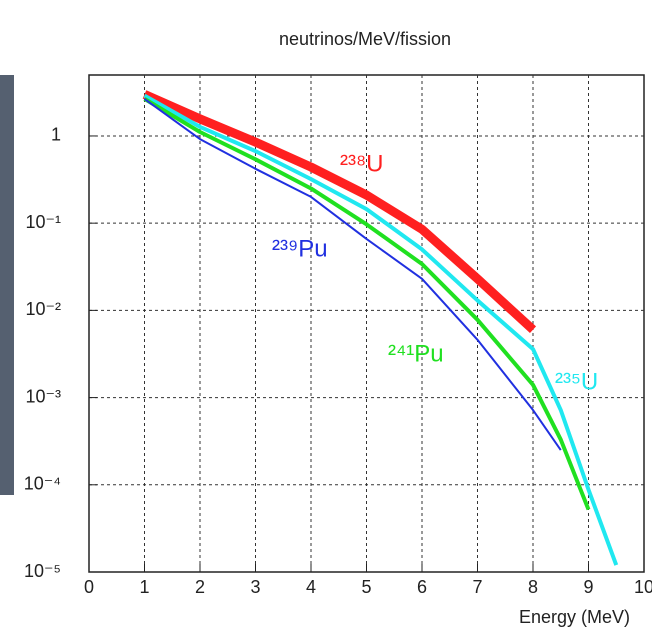 The height and width of the screenshot is (636, 652). What do you see at coordinates (311, 587) in the screenshot?
I see `x-tick-label: 4` at bounding box center [311, 587].